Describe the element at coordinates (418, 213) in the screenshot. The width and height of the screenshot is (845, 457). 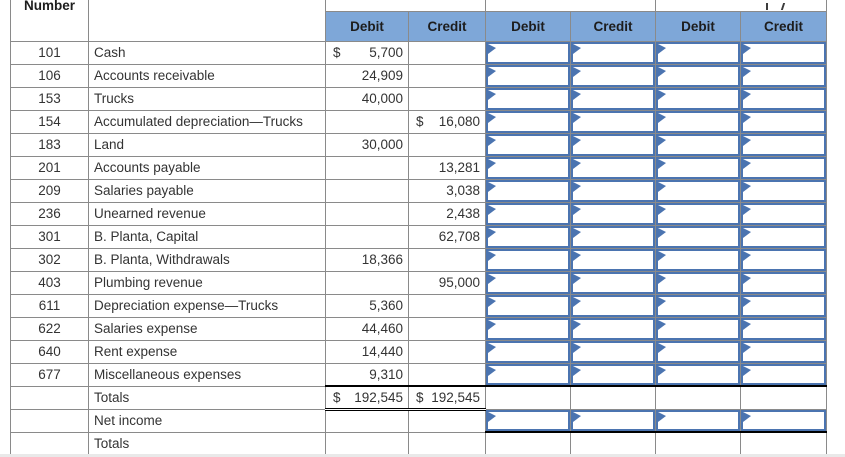
I see `table-row: 236 Unearned revenue 2,438` at that location.